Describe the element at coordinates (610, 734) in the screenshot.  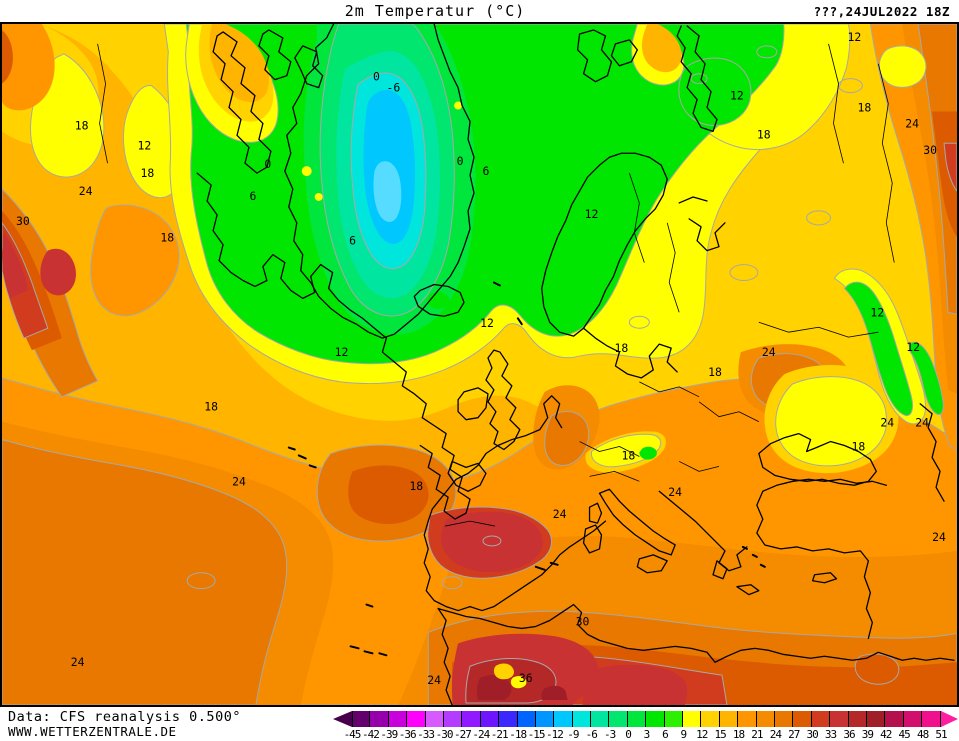
I see `legend-tick-label: -3` at that location.